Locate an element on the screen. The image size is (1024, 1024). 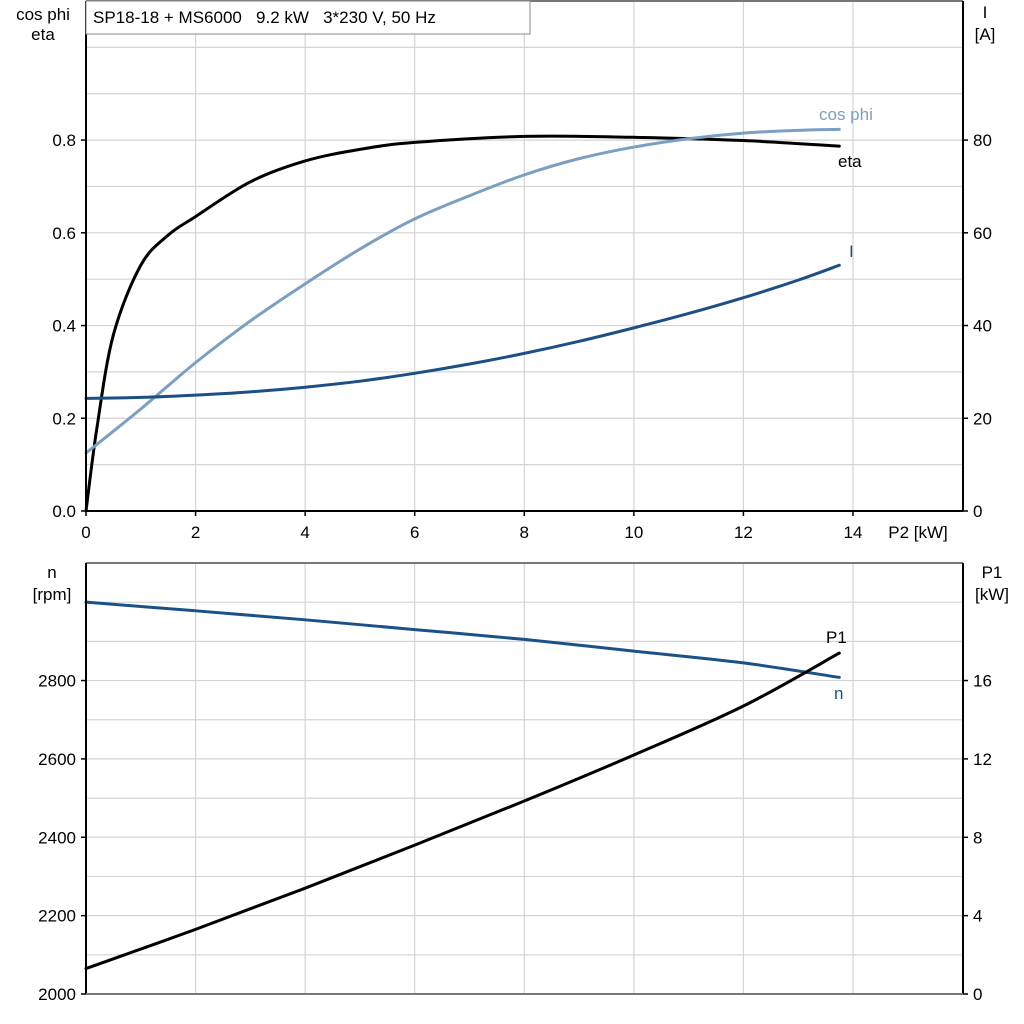
curve-n is located at coordinates (462, 639).